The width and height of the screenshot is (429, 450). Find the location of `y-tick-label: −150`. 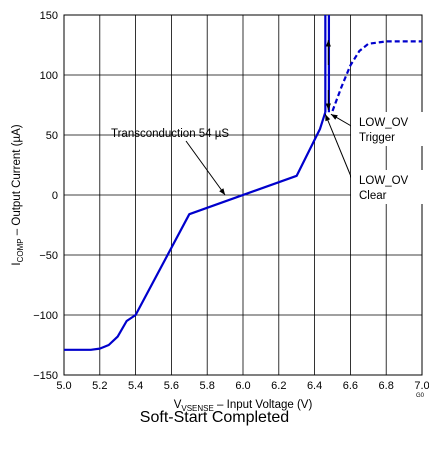

y-tick-label: −150 is located at coordinates (45, 376).